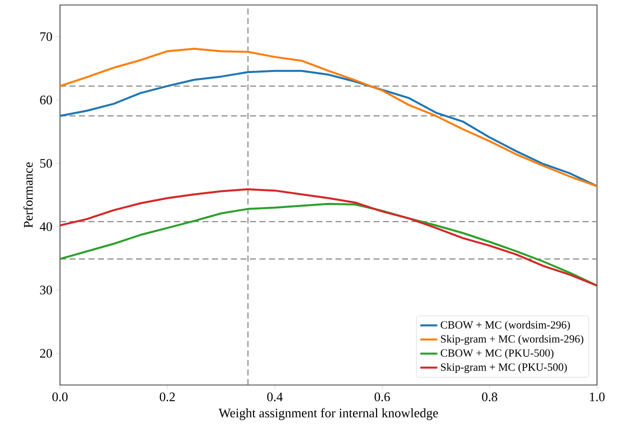 This screenshot has width=618, height=435. I want to click on y-tick-label: 20, so click(46, 353).